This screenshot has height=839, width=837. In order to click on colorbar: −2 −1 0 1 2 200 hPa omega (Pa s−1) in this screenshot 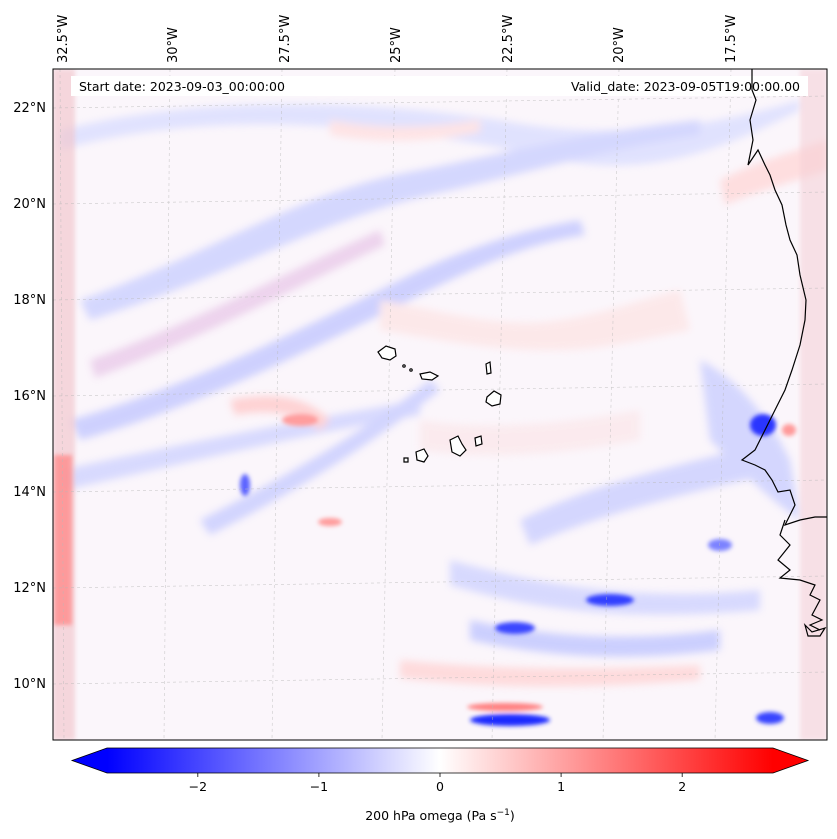, I will do `click(440, 785)`.